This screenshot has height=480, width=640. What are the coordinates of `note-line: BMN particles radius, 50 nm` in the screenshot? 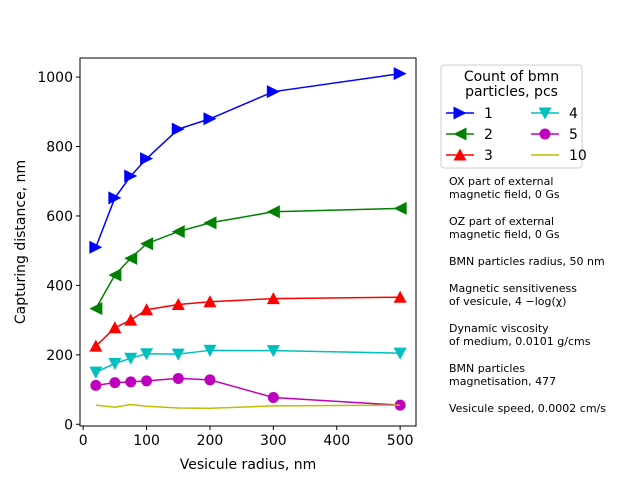 It's located at (527, 261).